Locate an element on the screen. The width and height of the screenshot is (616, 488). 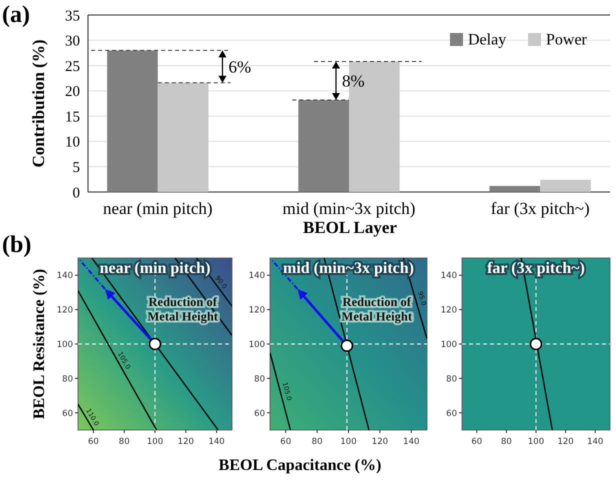
y-tick-label: 15 is located at coordinates (72, 117).